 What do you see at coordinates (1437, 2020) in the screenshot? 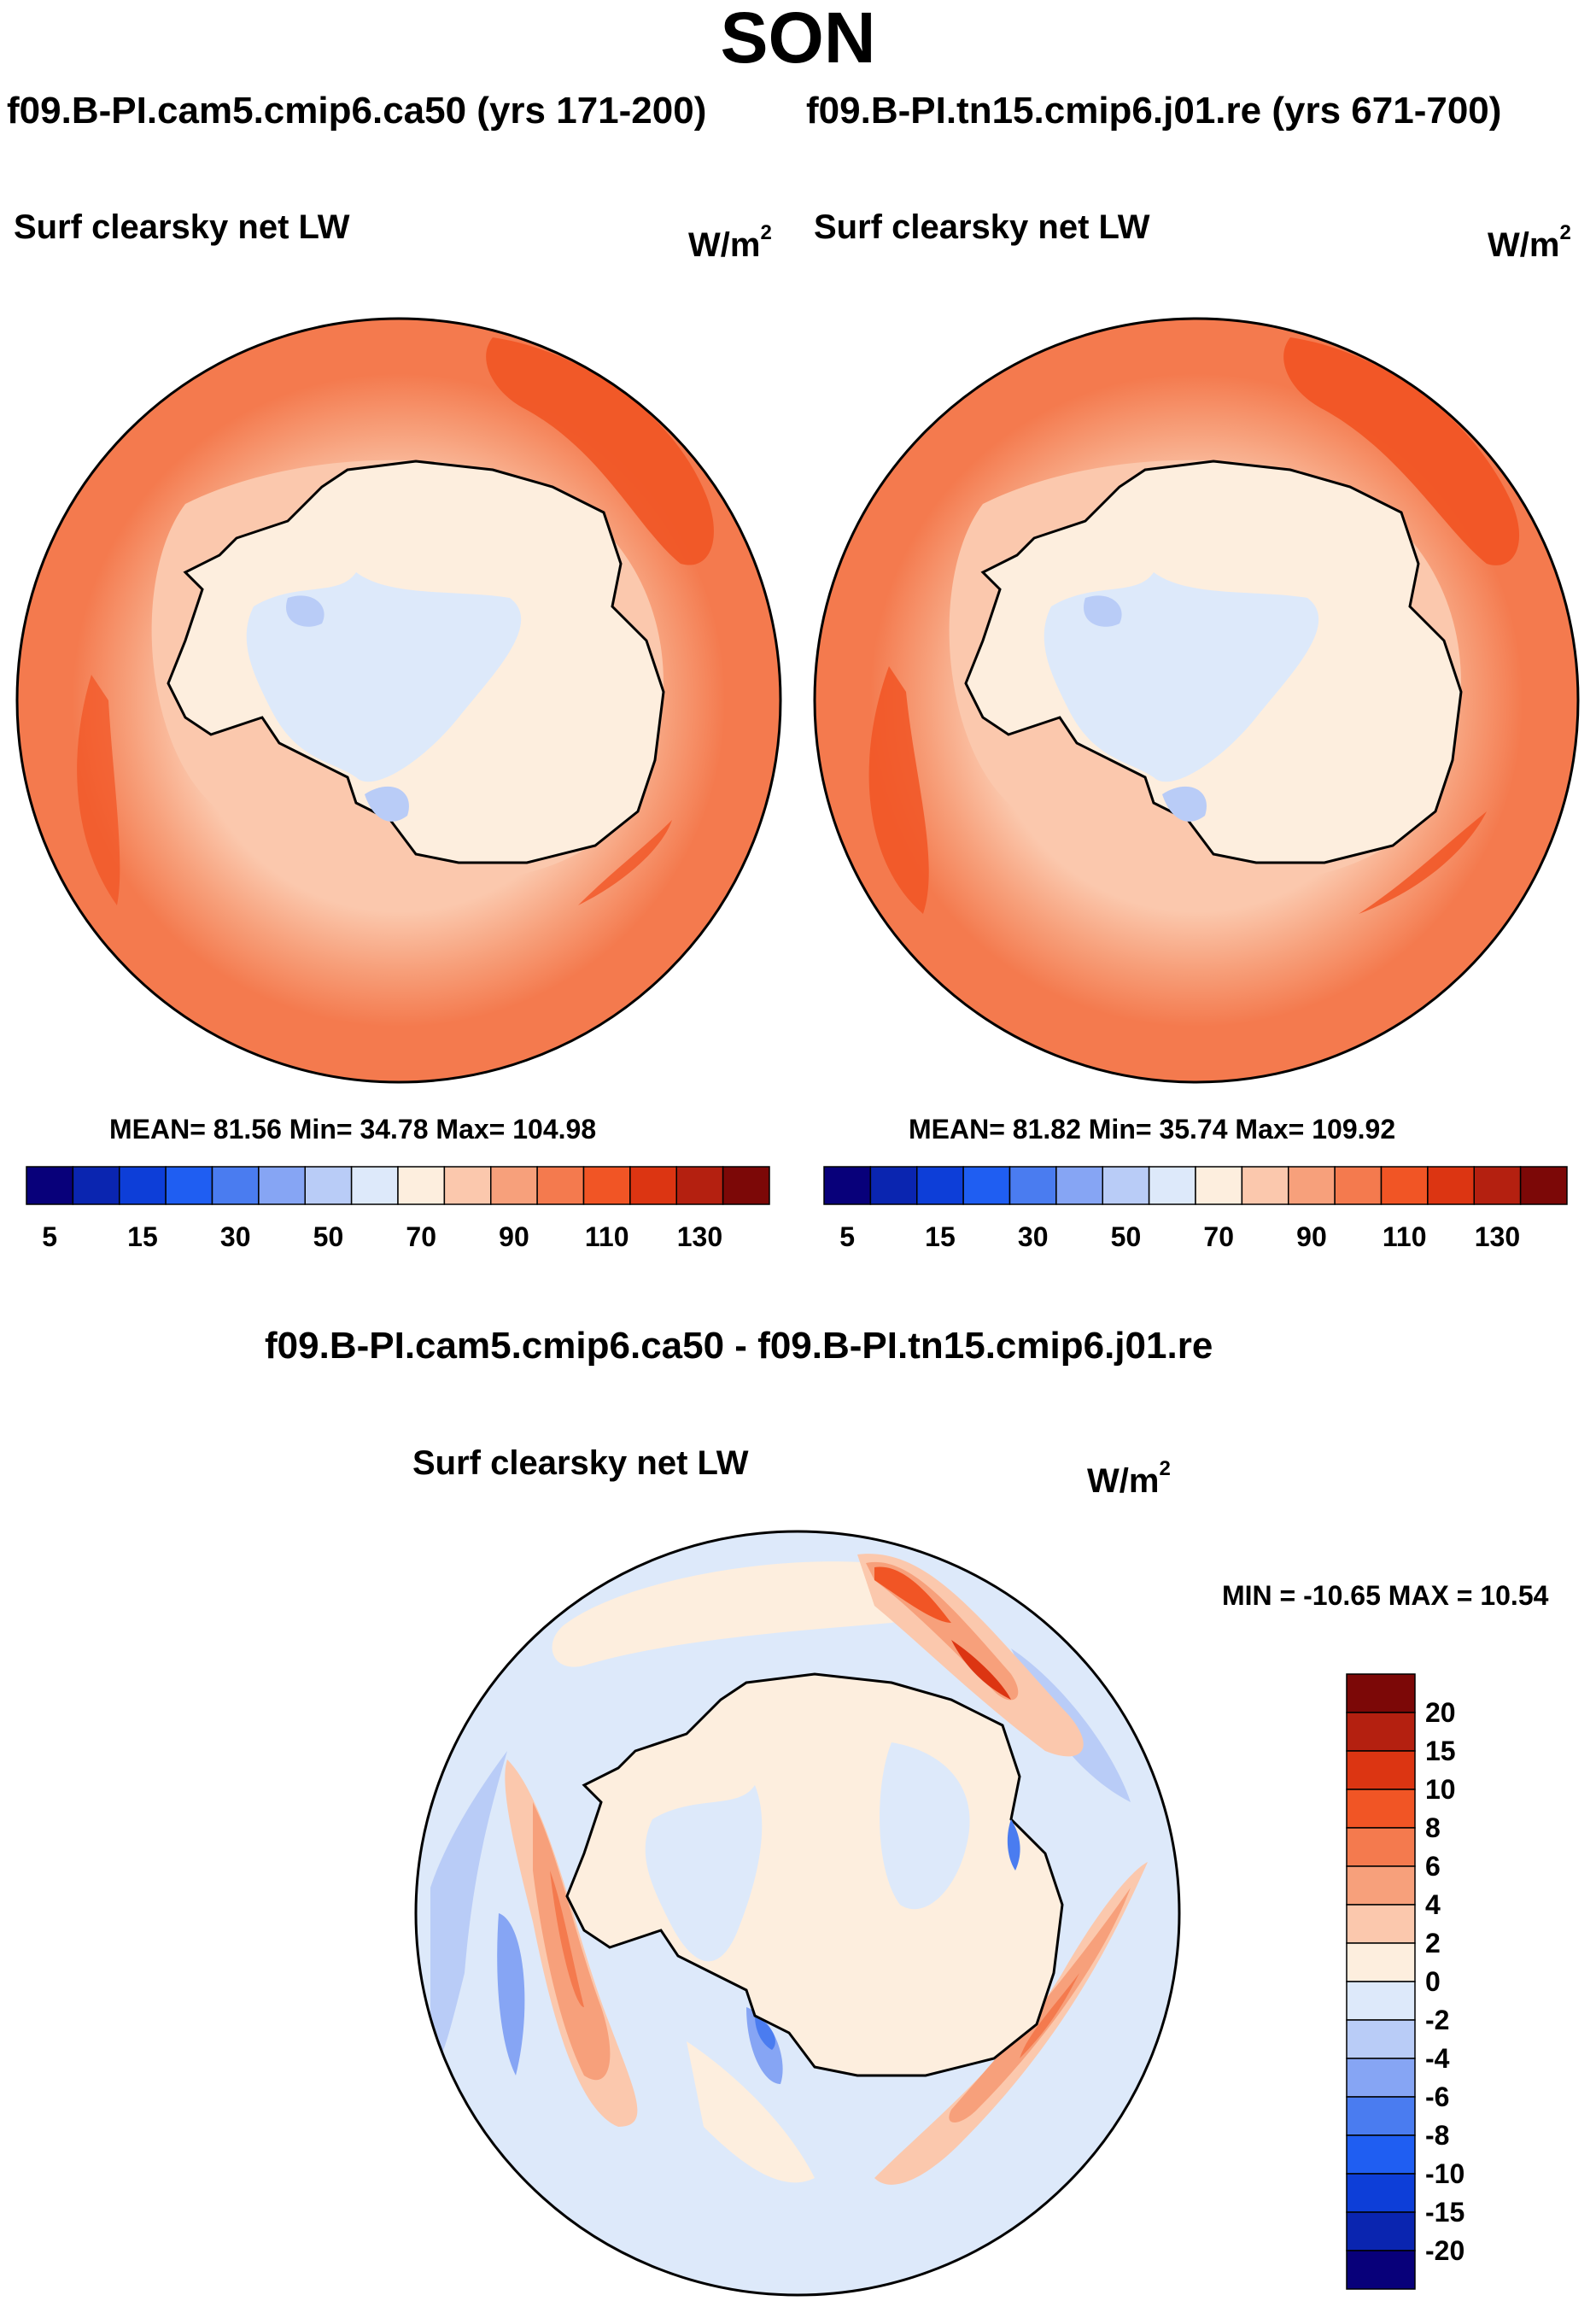
I see `diff-colorbar-tick-label: -2` at bounding box center [1437, 2020].